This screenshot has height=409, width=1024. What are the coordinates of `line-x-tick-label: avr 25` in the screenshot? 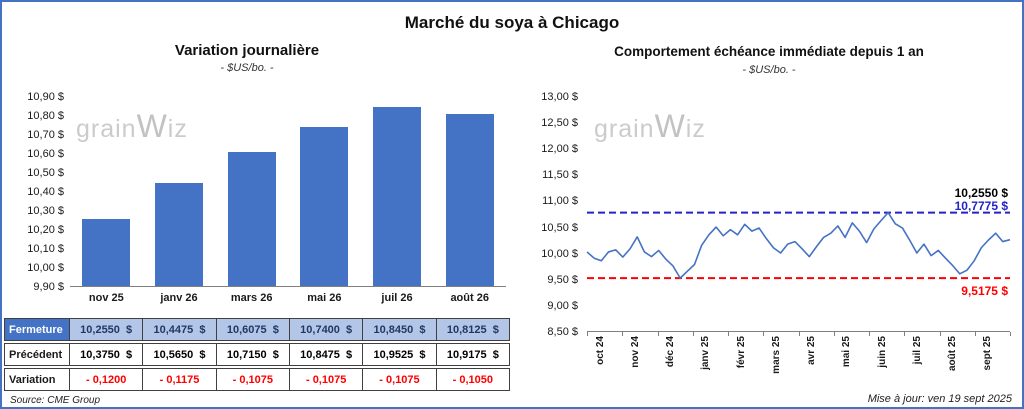 It's located at (812, 350).